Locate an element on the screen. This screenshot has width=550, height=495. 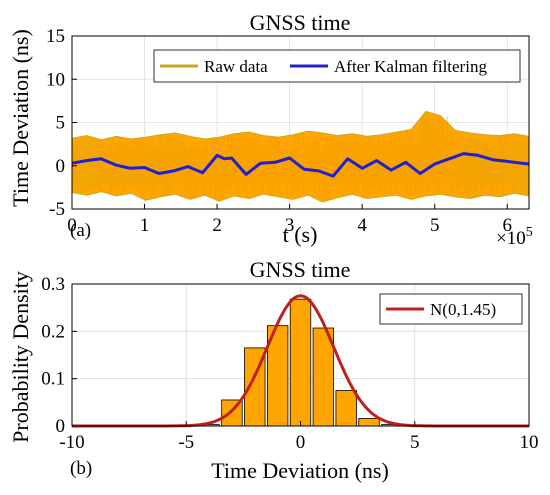
panel-b-ytick-label: 0.1 is located at coordinates (53, 379).